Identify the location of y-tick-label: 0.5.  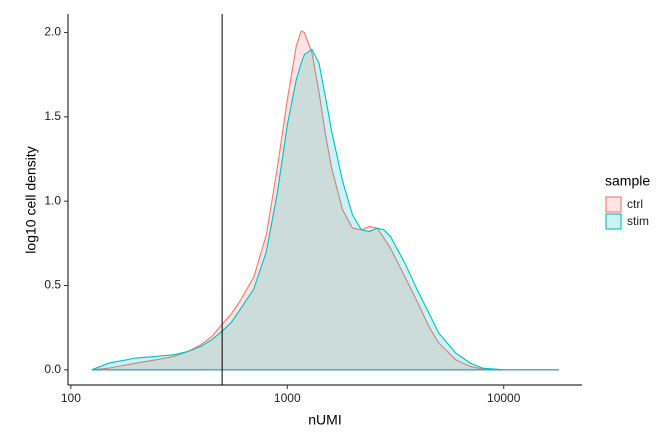
(52, 285).